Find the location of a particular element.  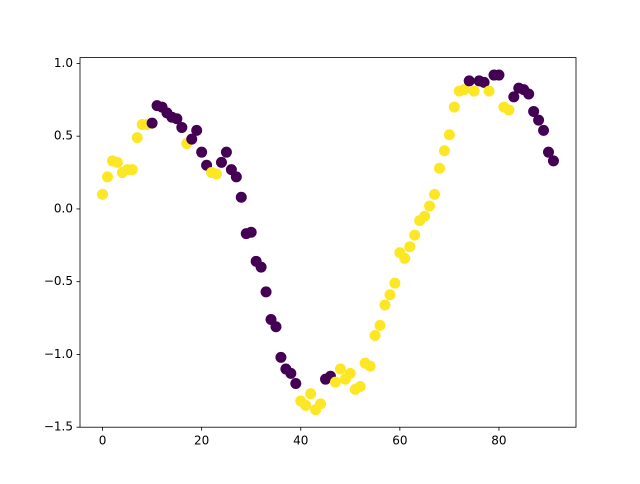

x-tick-label: 20 is located at coordinates (201, 441).